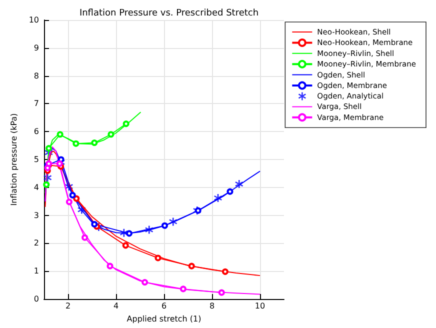 The image size is (436, 328). Describe the element at coordinates (116, 306) in the screenshot. I see `x-tick-label: 4` at that location.